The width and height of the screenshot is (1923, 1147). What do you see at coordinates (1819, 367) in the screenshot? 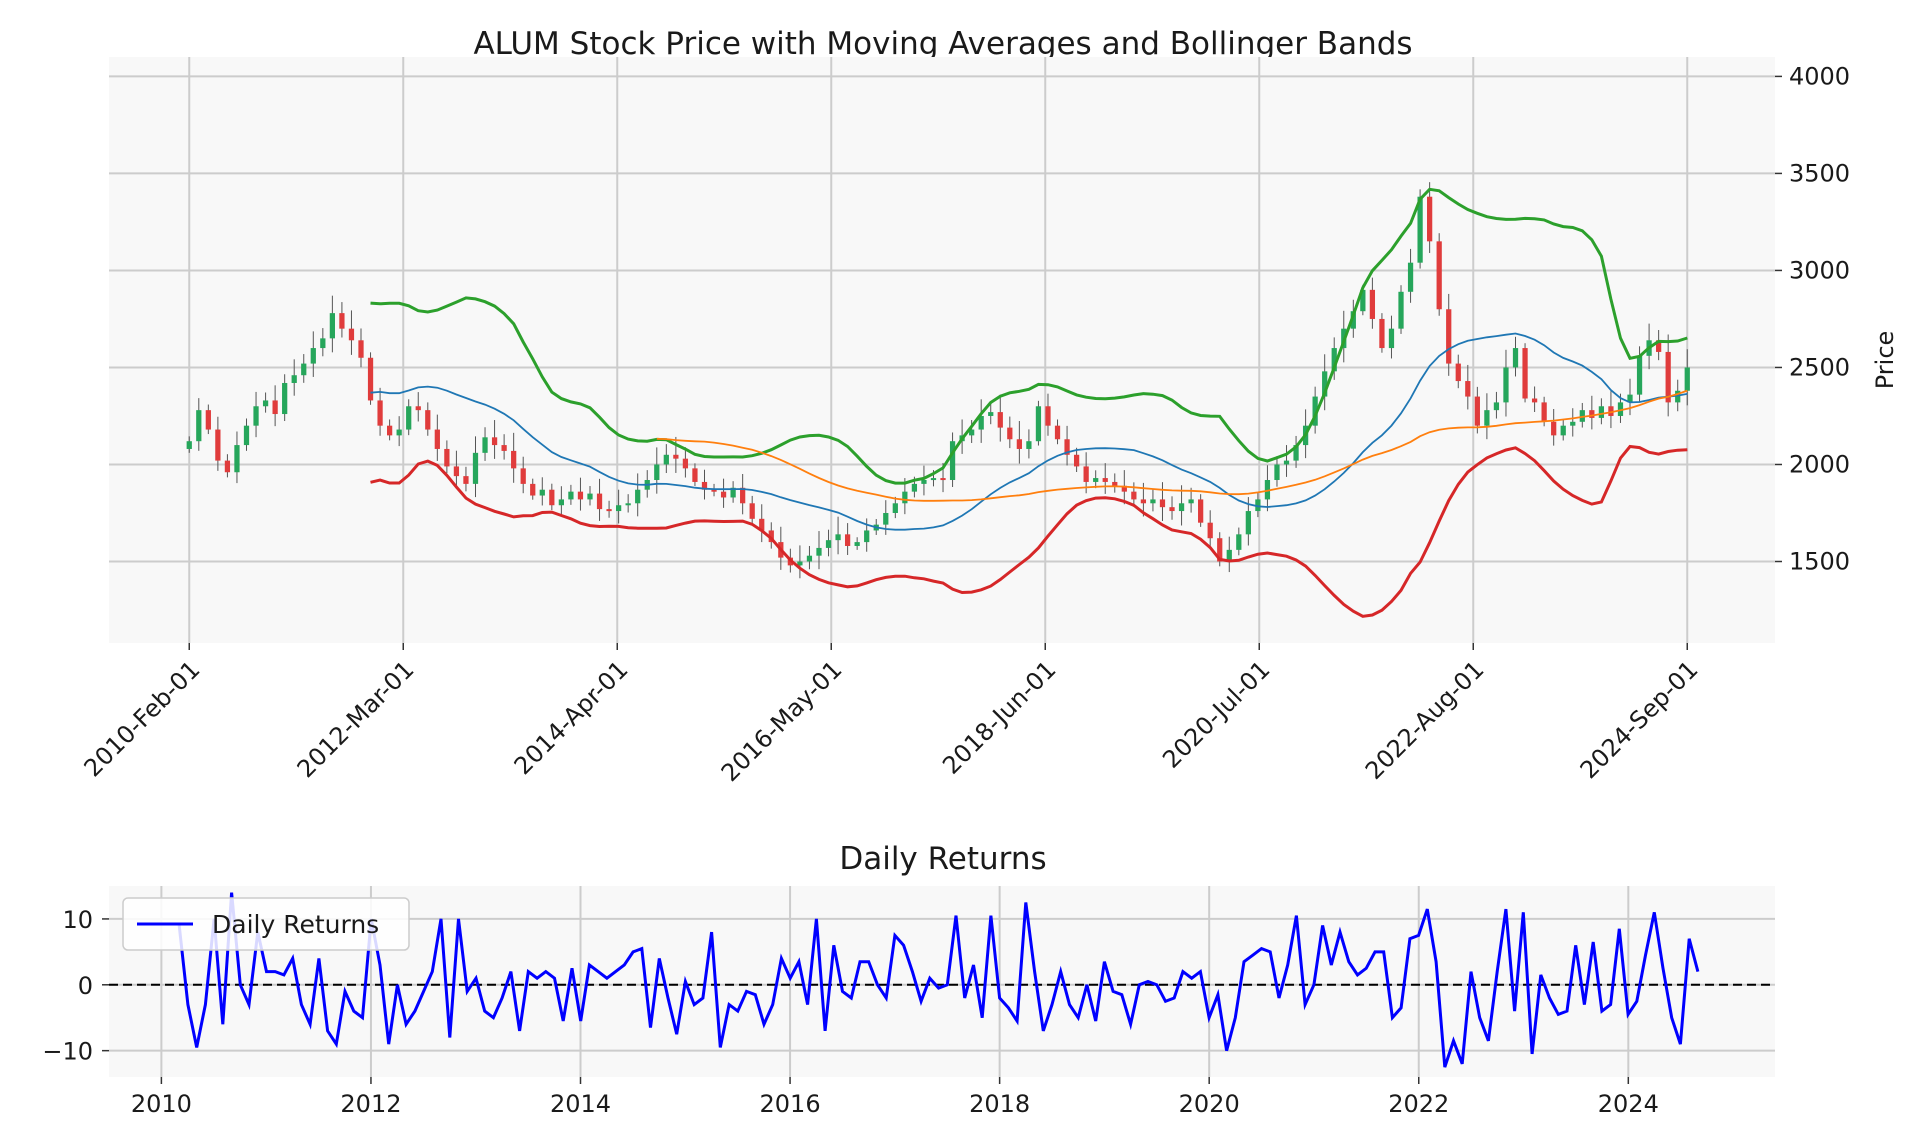
I see `price-y-tick-label: 2500` at bounding box center [1819, 367].